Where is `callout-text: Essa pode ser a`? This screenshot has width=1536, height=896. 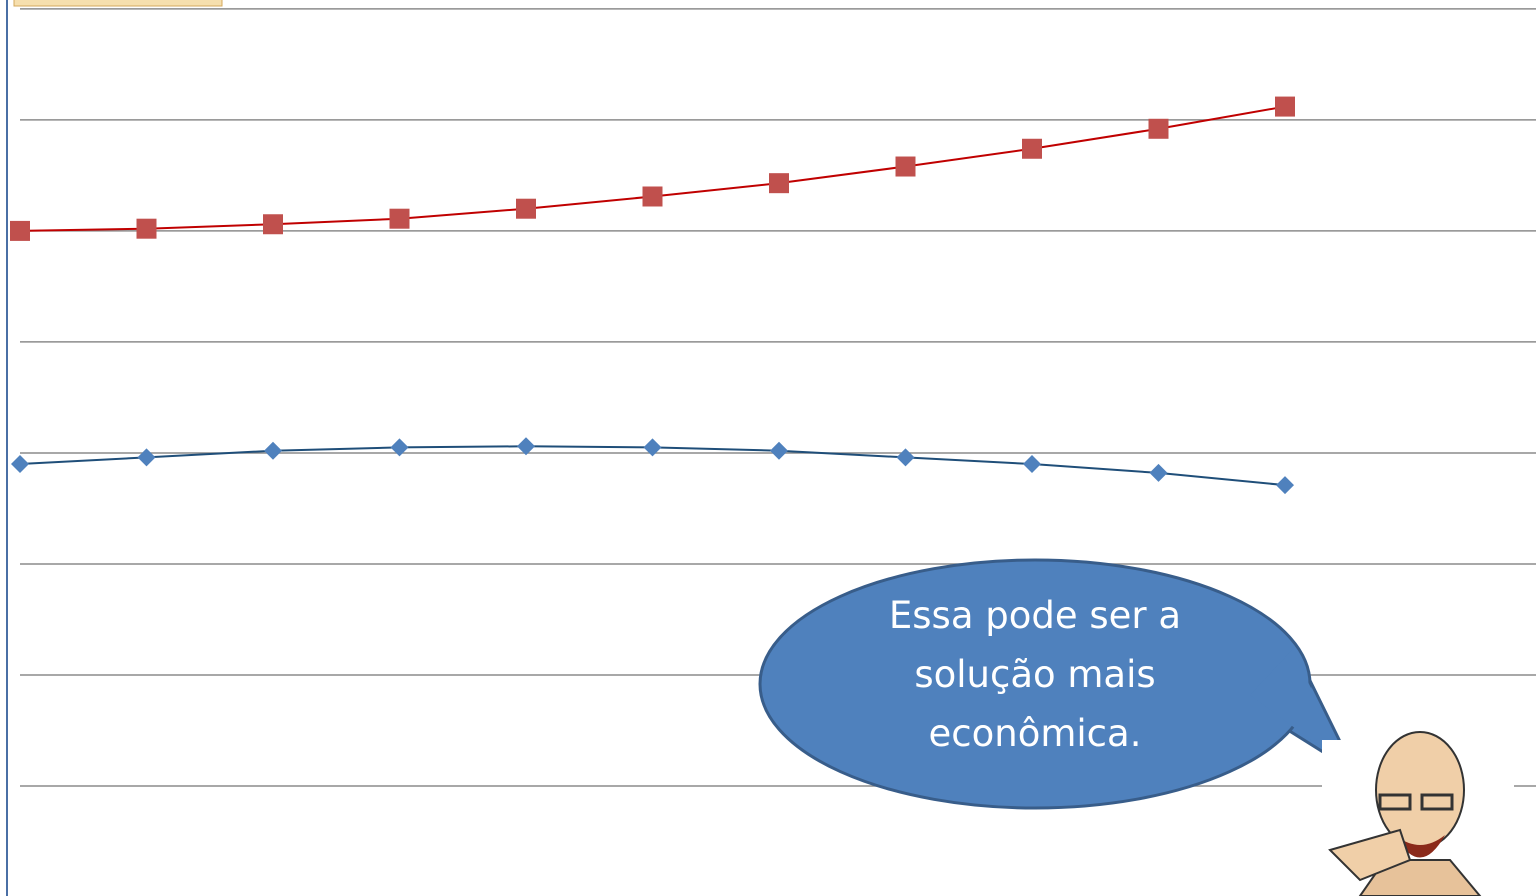
callout-text: Essa pode ser a is located at coordinates (1035, 615).